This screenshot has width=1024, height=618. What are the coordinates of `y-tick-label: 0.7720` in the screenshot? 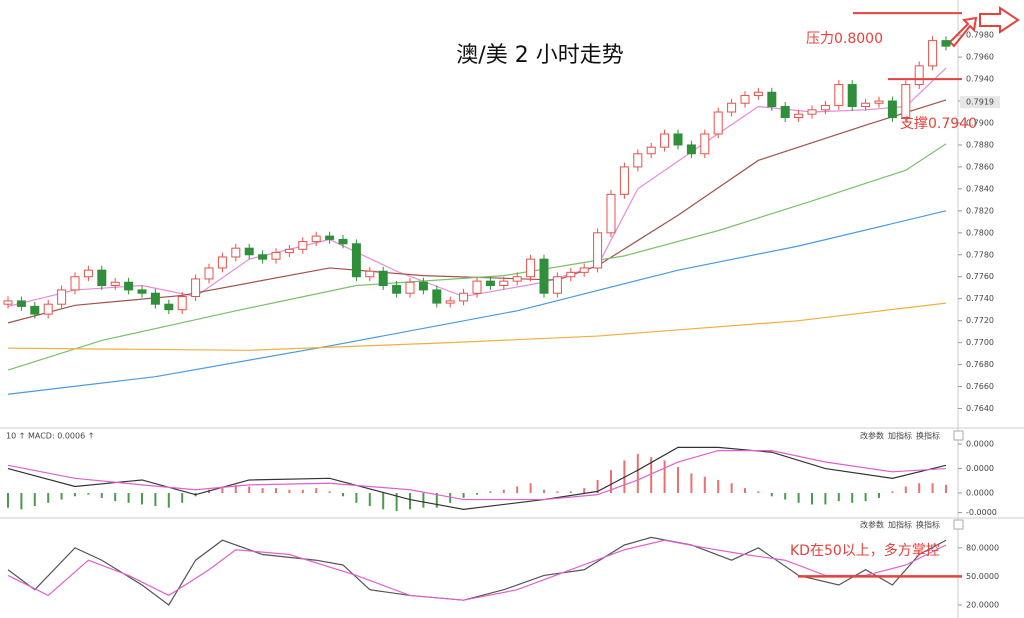 It's located at (980, 320).